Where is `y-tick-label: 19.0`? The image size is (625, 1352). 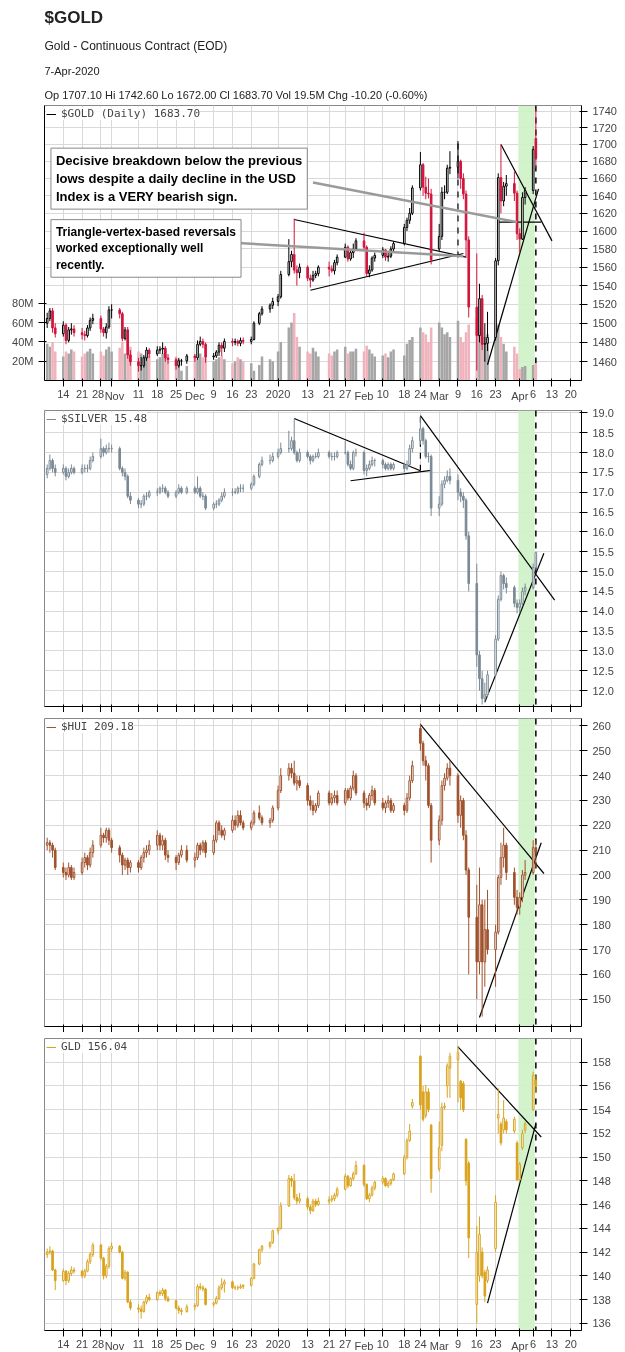 y-tick-label: 19.0 is located at coordinates (603, 412).